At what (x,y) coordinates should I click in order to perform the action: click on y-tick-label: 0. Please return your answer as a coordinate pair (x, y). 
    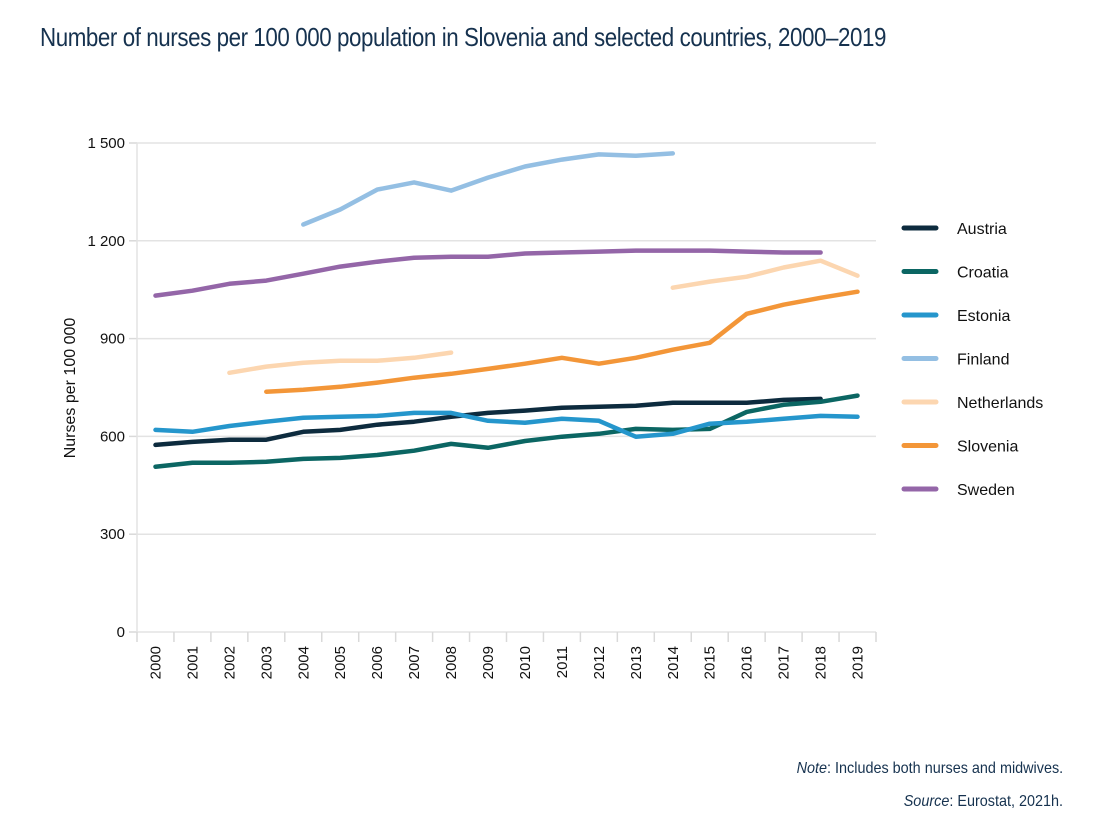
    Looking at the image, I should click on (121, 632).